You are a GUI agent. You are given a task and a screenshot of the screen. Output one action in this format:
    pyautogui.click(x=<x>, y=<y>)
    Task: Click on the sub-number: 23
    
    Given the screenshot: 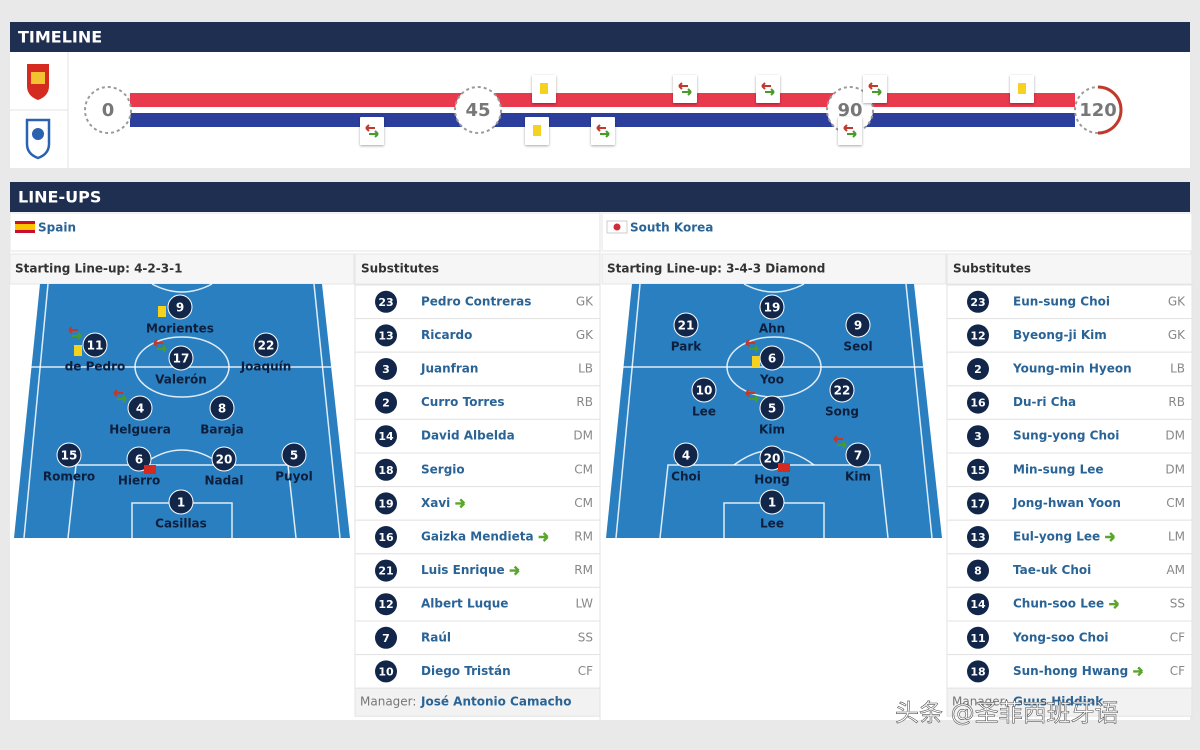 What is the action you would take?
    pyautogui.click(x=977, y=302)
    